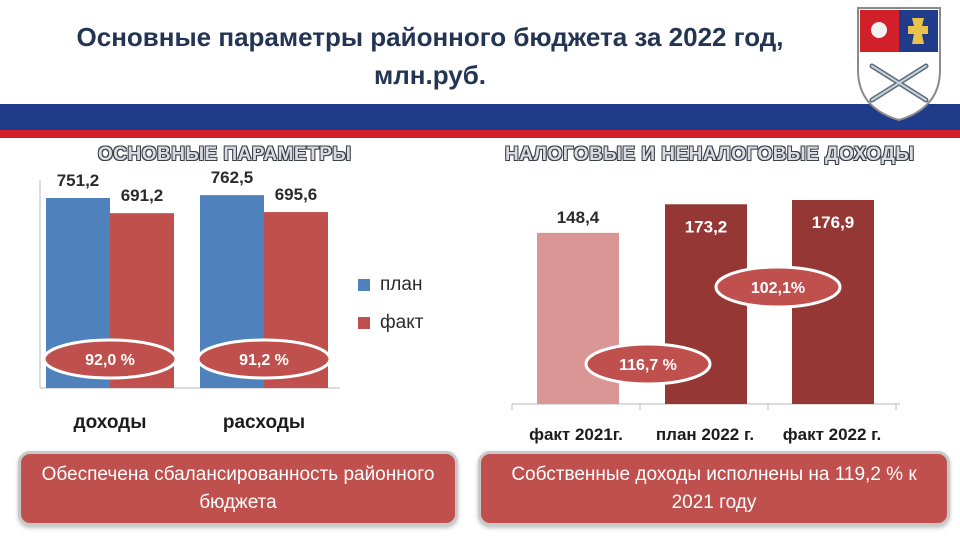 Image resolution: width=960 pixels, height=540 pixels. What do you see at coordinates (402, 322) in the screenshot?
I see `legend-label-fact: факт` at bounding box center [402, 322].